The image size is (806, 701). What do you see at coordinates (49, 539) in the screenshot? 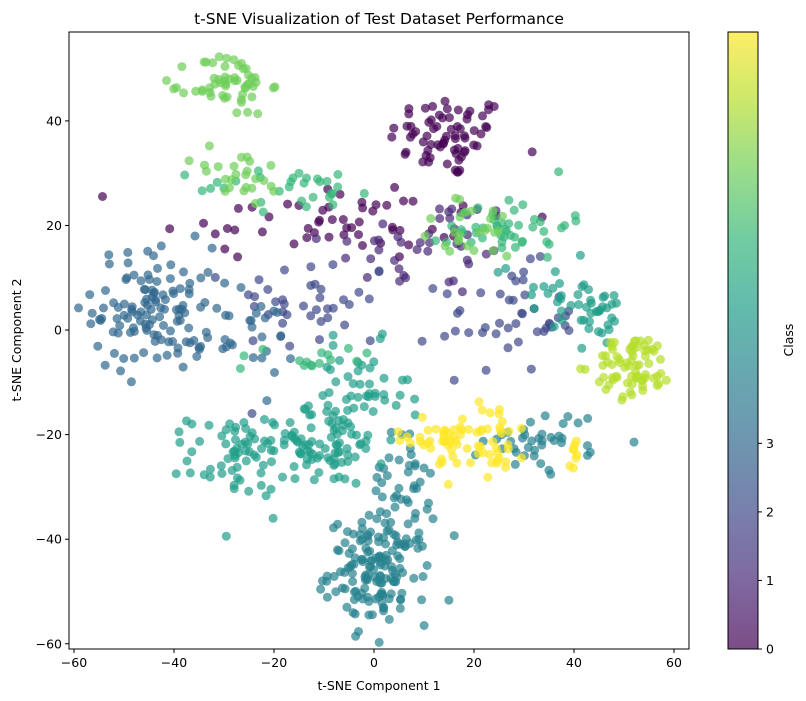
I see `y-tick-label: −40` at bounding box center [49, 539].